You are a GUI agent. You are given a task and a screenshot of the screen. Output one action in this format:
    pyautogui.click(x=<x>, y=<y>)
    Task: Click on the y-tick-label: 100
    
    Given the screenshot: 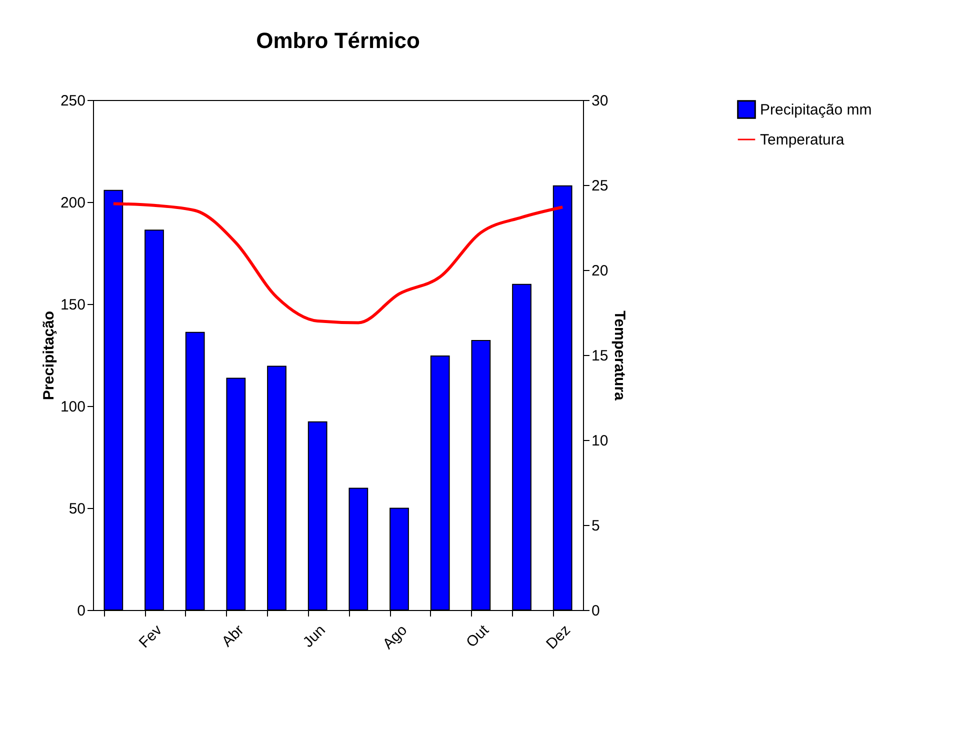 What is the action you would take?
    pyautogui.click(x=73, y=407)
    